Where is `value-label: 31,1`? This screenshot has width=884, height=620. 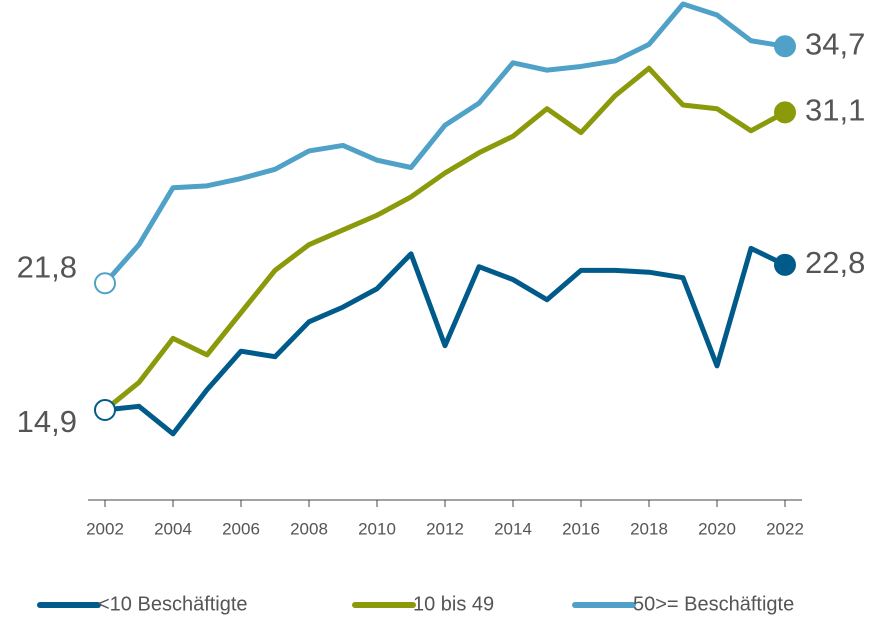 value-label: 31,1 is located at coordinates (835, 110).